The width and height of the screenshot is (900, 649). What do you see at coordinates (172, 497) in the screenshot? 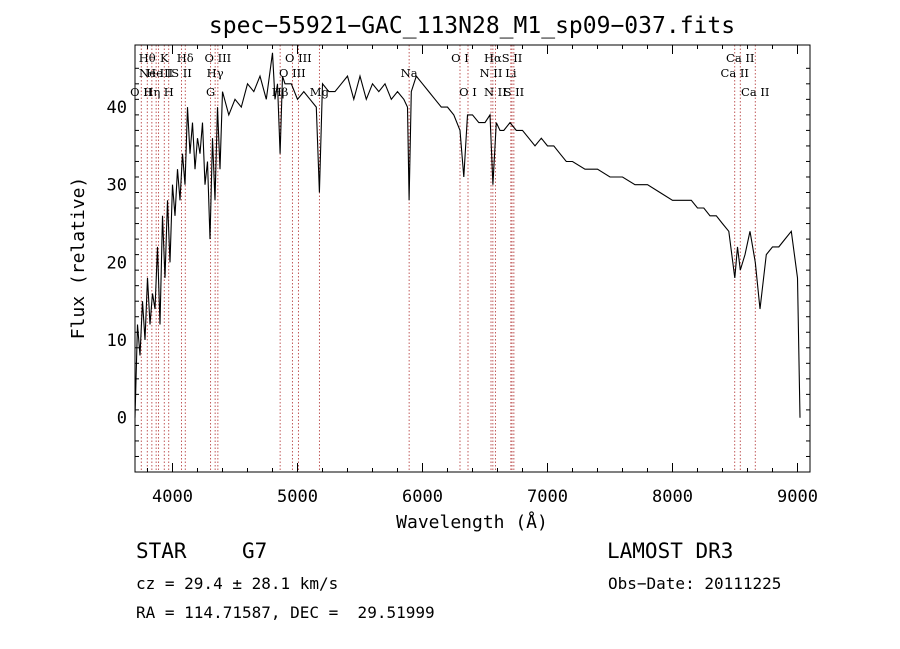
I see `x-tick-label: 4000` at bounding box center [172, 497].